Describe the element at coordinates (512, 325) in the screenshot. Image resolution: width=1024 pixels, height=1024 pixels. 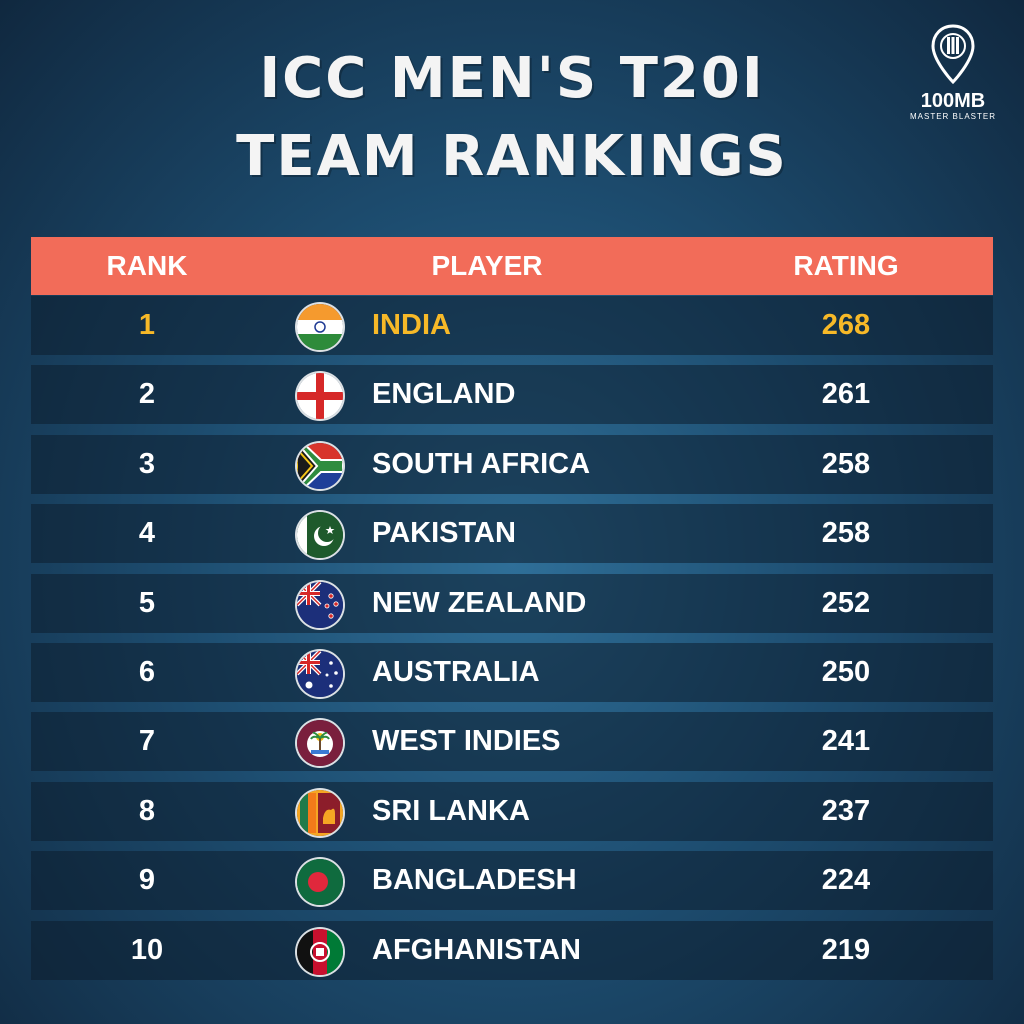
I see `table-row: 1 INDIA 268` at that location.